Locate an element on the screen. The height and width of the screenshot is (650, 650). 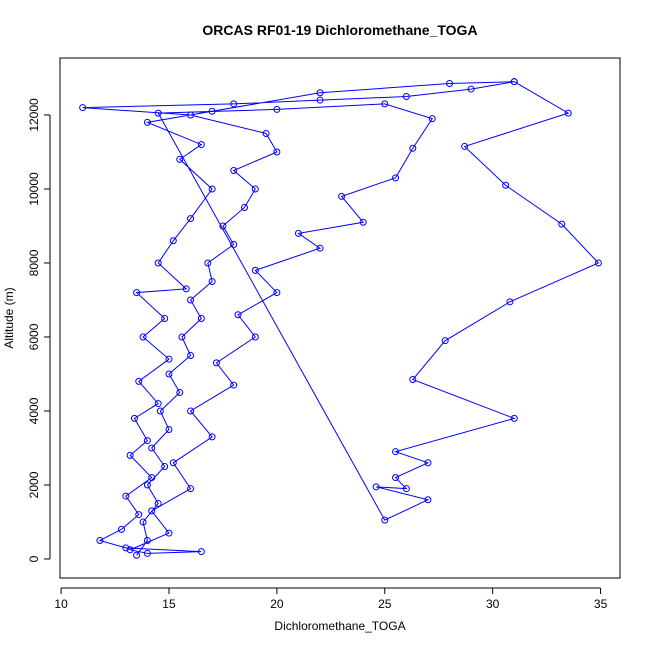
chart-title: ORCAS RF01-19 Dichloromethane_TOGA is located at coordinates (339, 30).